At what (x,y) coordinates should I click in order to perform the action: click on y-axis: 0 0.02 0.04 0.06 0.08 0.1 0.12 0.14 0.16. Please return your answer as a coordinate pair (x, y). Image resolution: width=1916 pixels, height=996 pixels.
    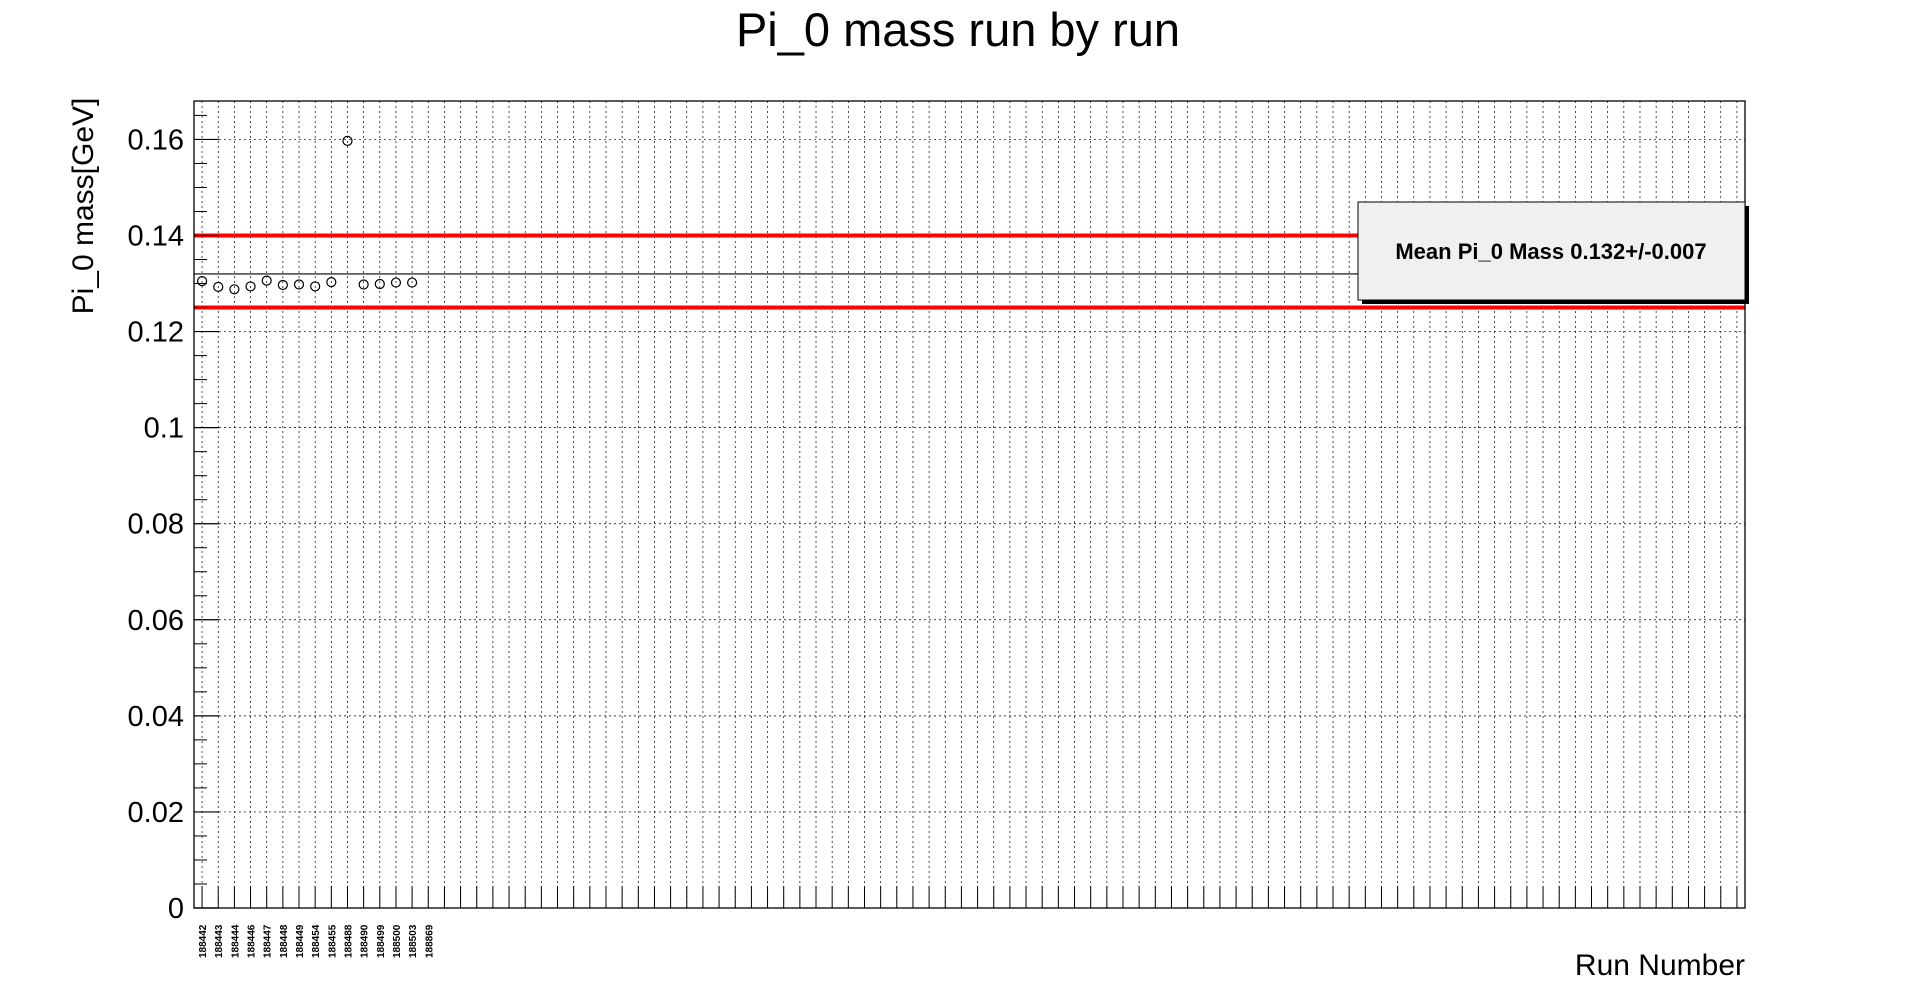
    Looking at the image, I should click on (173, 519).